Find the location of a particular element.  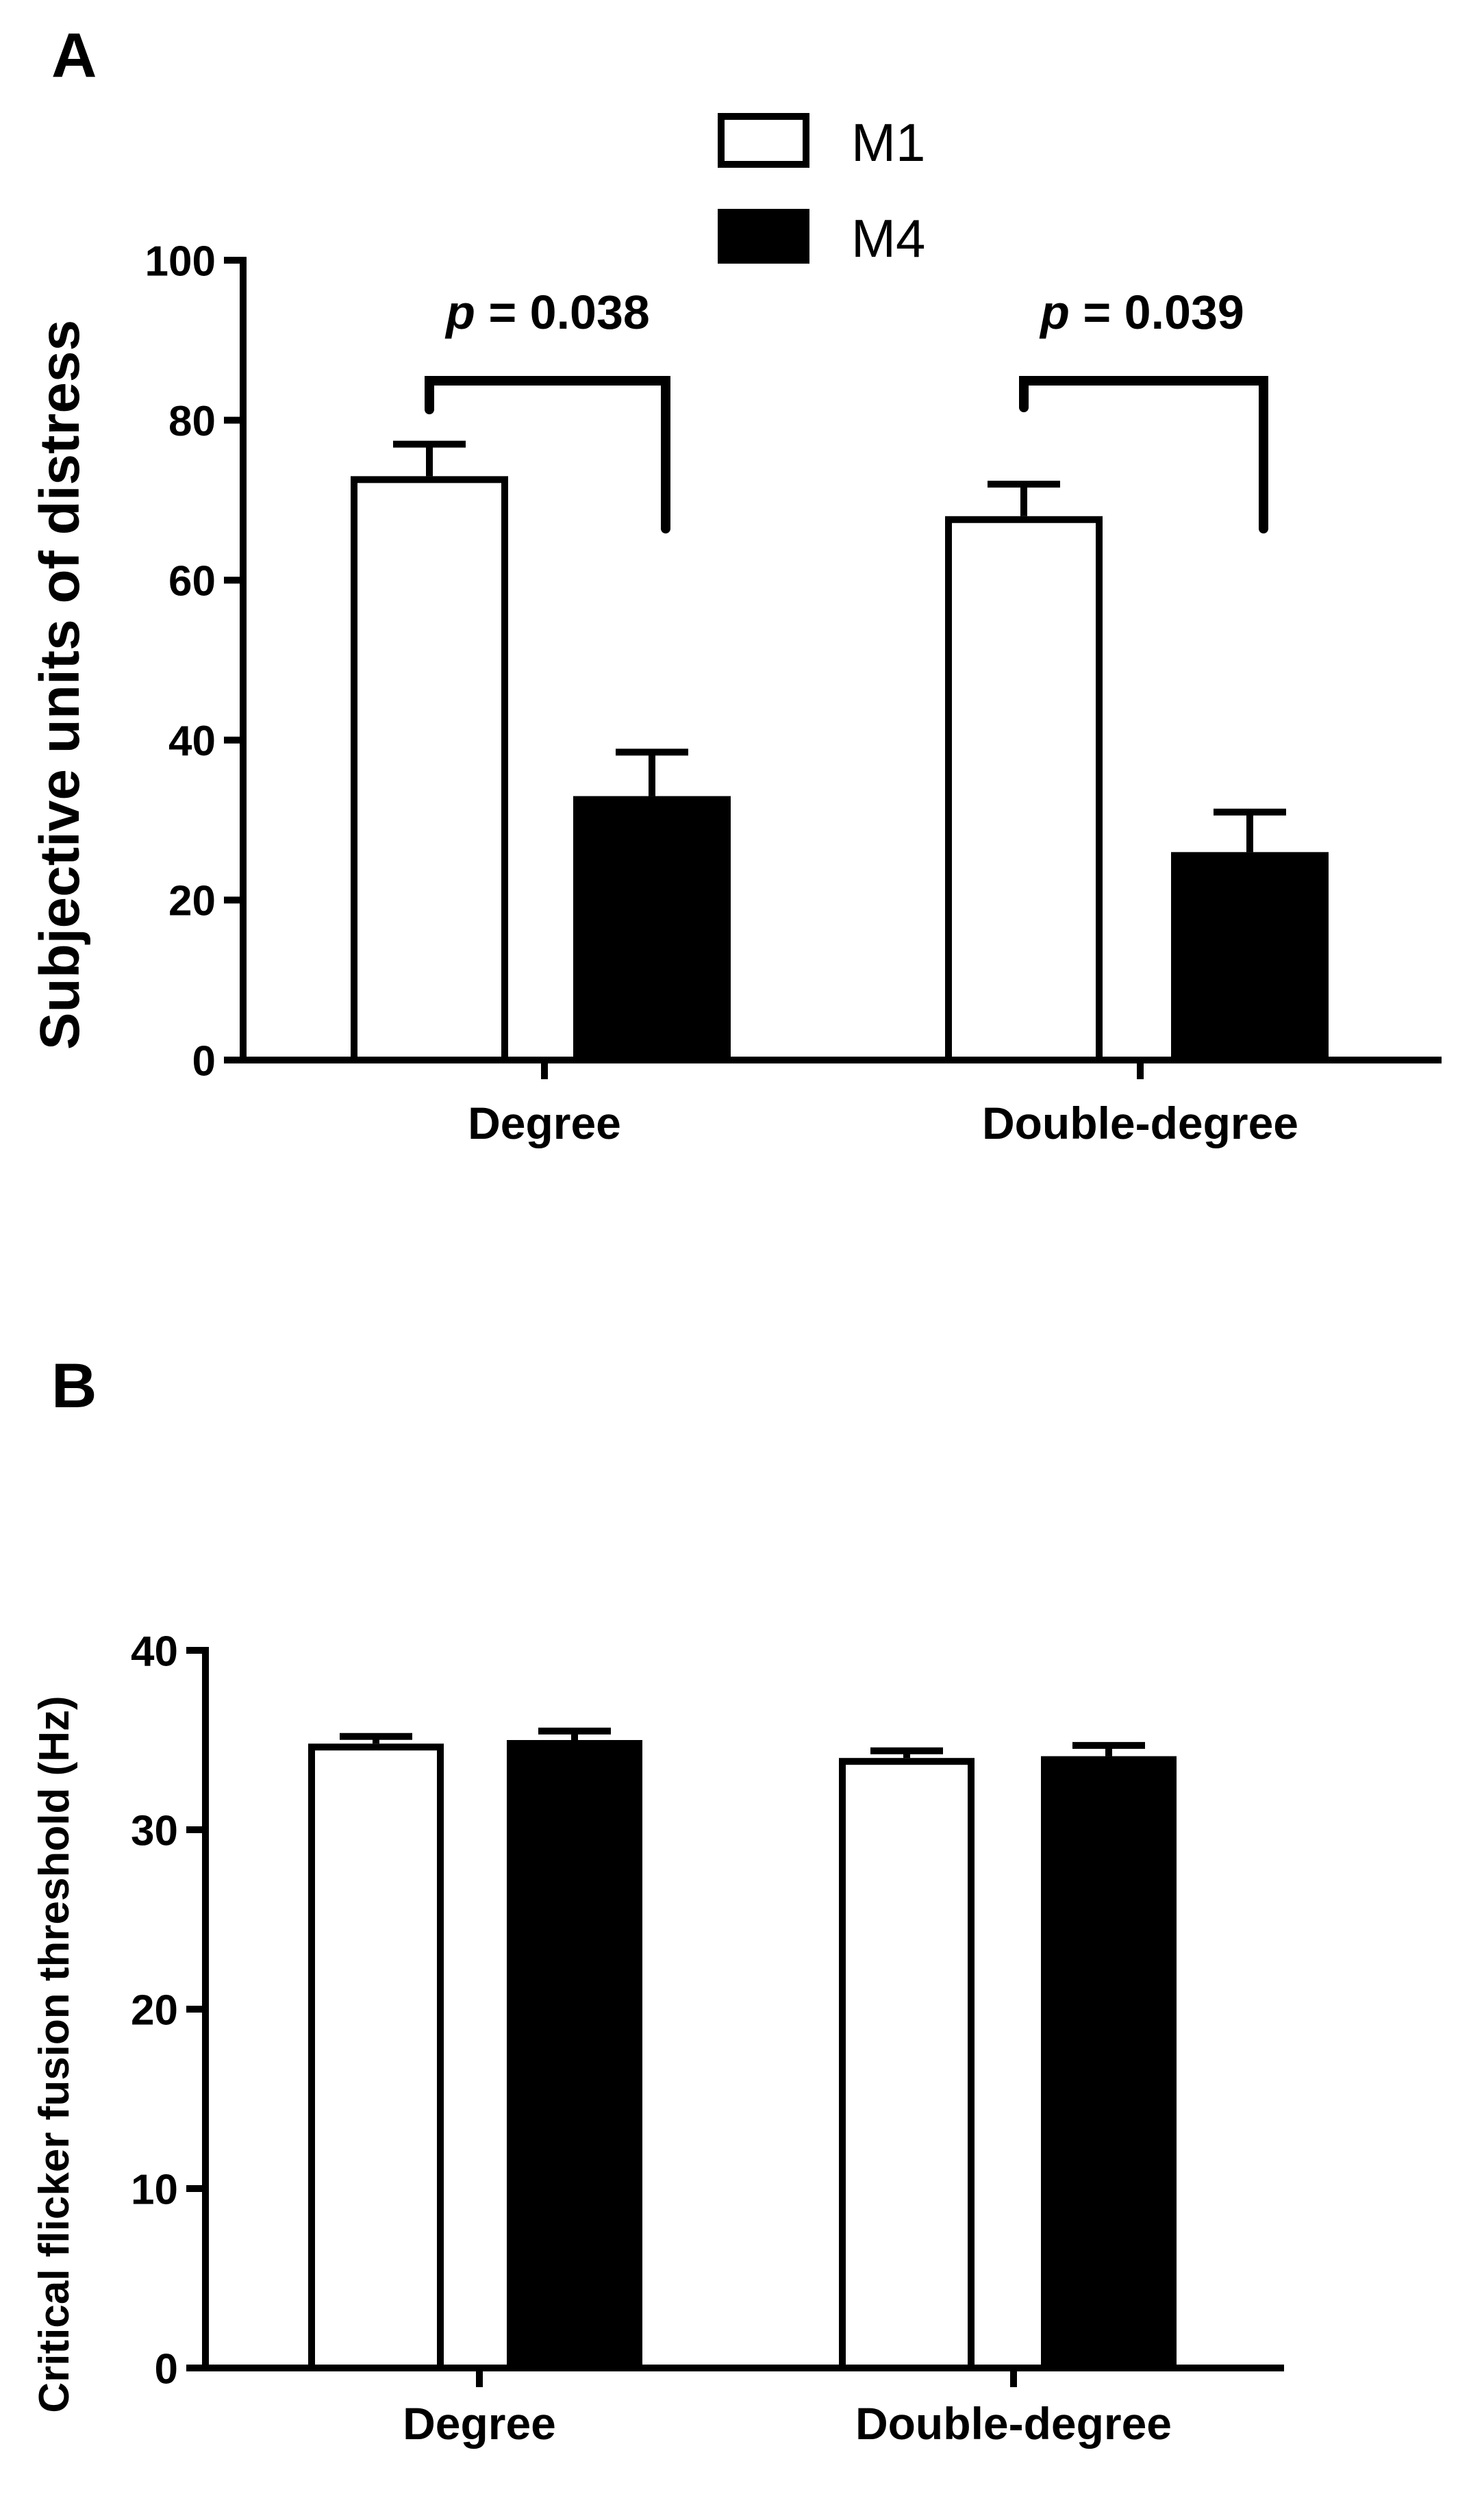

p-value: = 0.038 is located at coordinates (562, 312).